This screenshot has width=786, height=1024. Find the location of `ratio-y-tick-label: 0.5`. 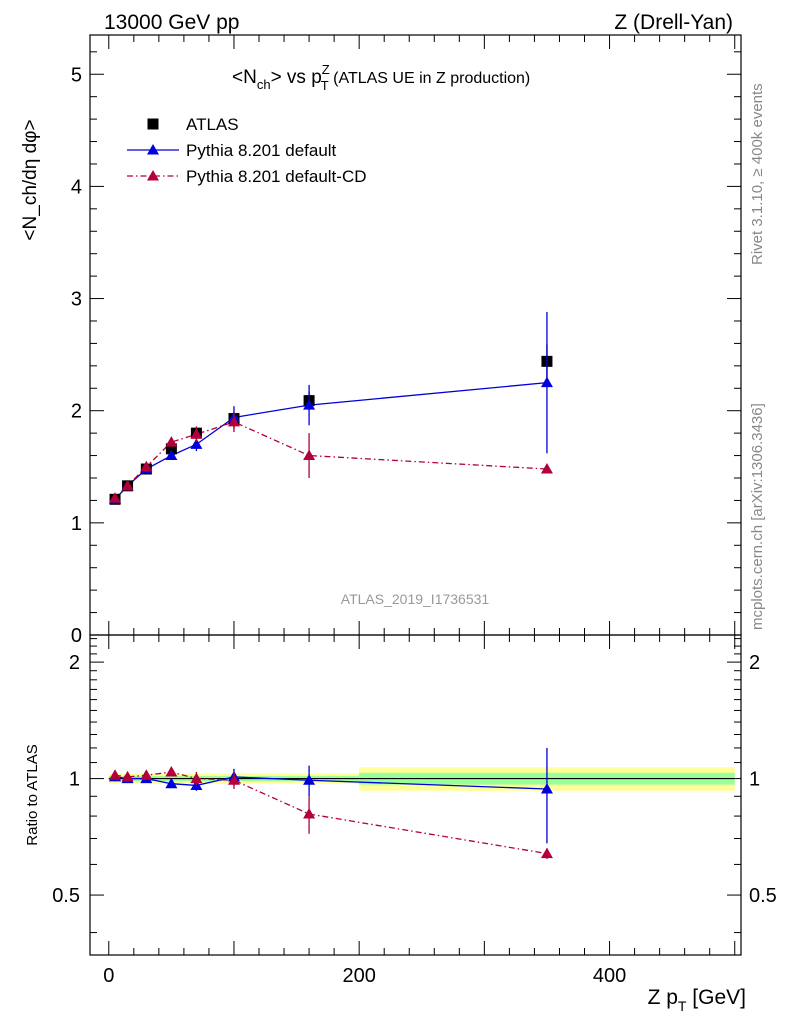

ratio-y-tick-label: 0.5 is located at coordinates (66, 896).